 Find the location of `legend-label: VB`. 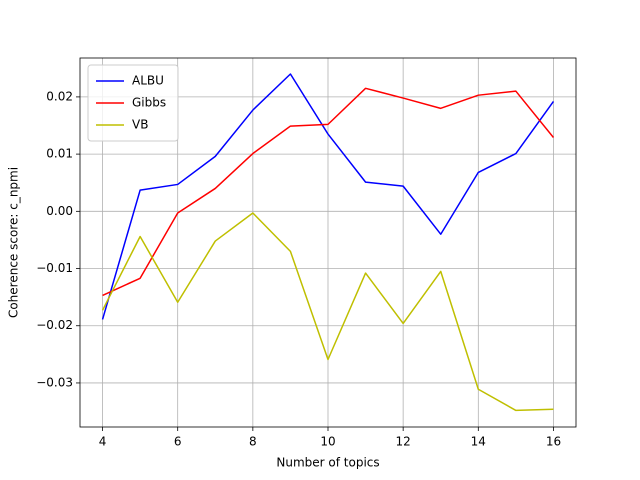

legend-label: VB is located at coordinates (140, 125).